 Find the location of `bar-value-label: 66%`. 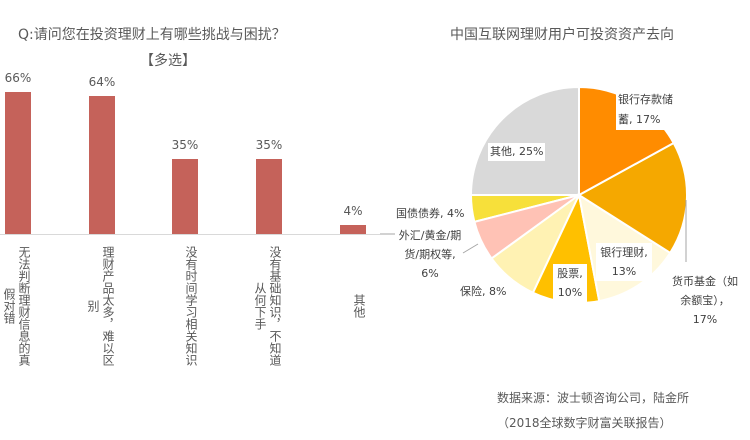

bar-value-label: 66% is located at coordinates (18, 78).